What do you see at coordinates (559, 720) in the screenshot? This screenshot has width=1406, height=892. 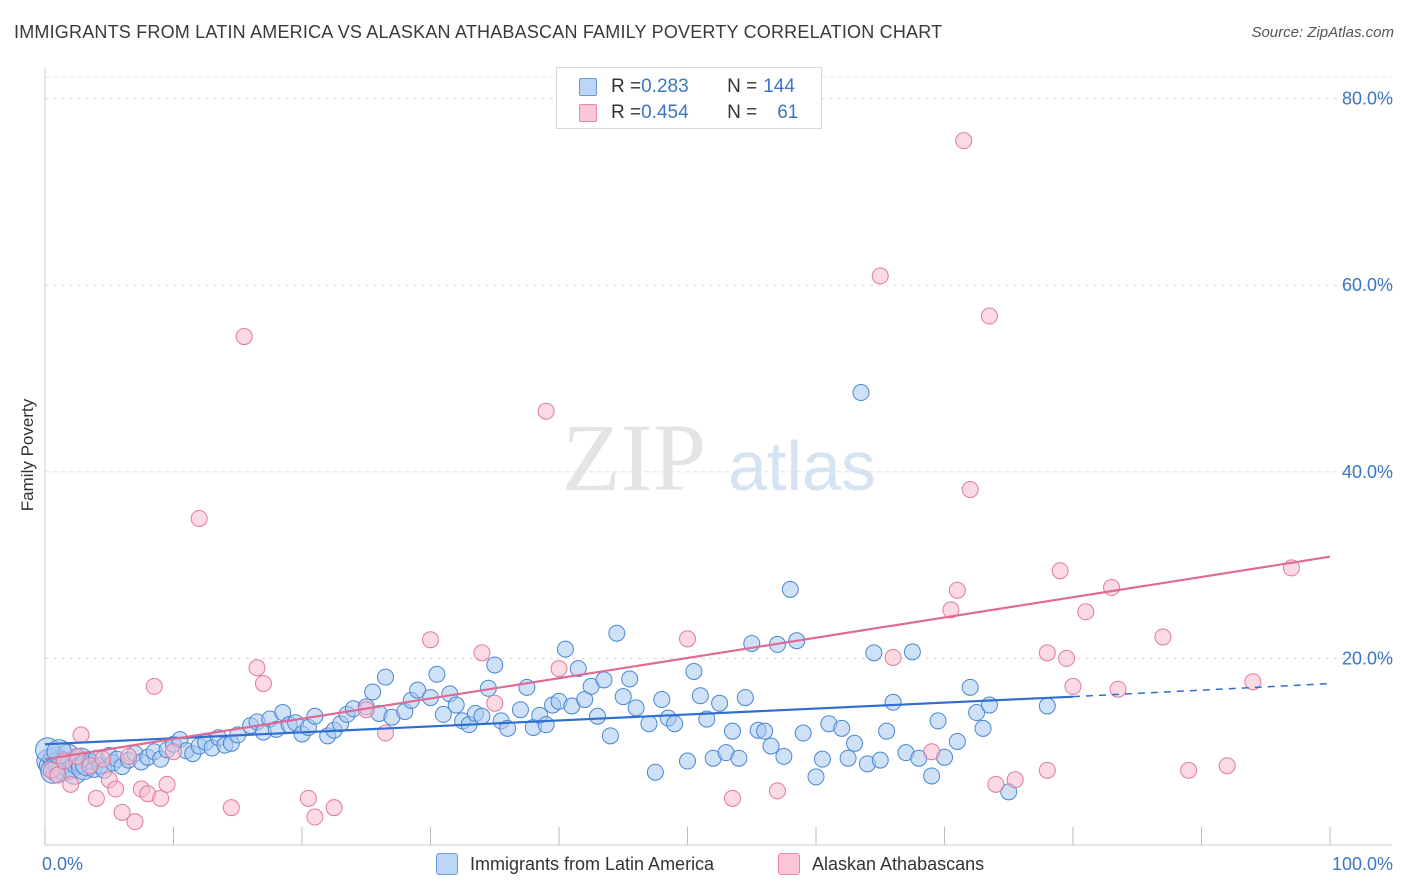 I see `trend-line-immigrants` at bounding box center [559, 720].